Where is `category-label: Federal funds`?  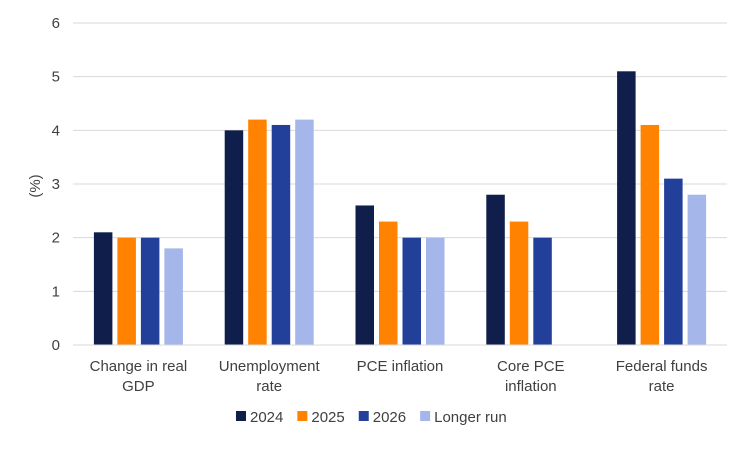
category-label: Federal funds is located at coordinates (662, 366).